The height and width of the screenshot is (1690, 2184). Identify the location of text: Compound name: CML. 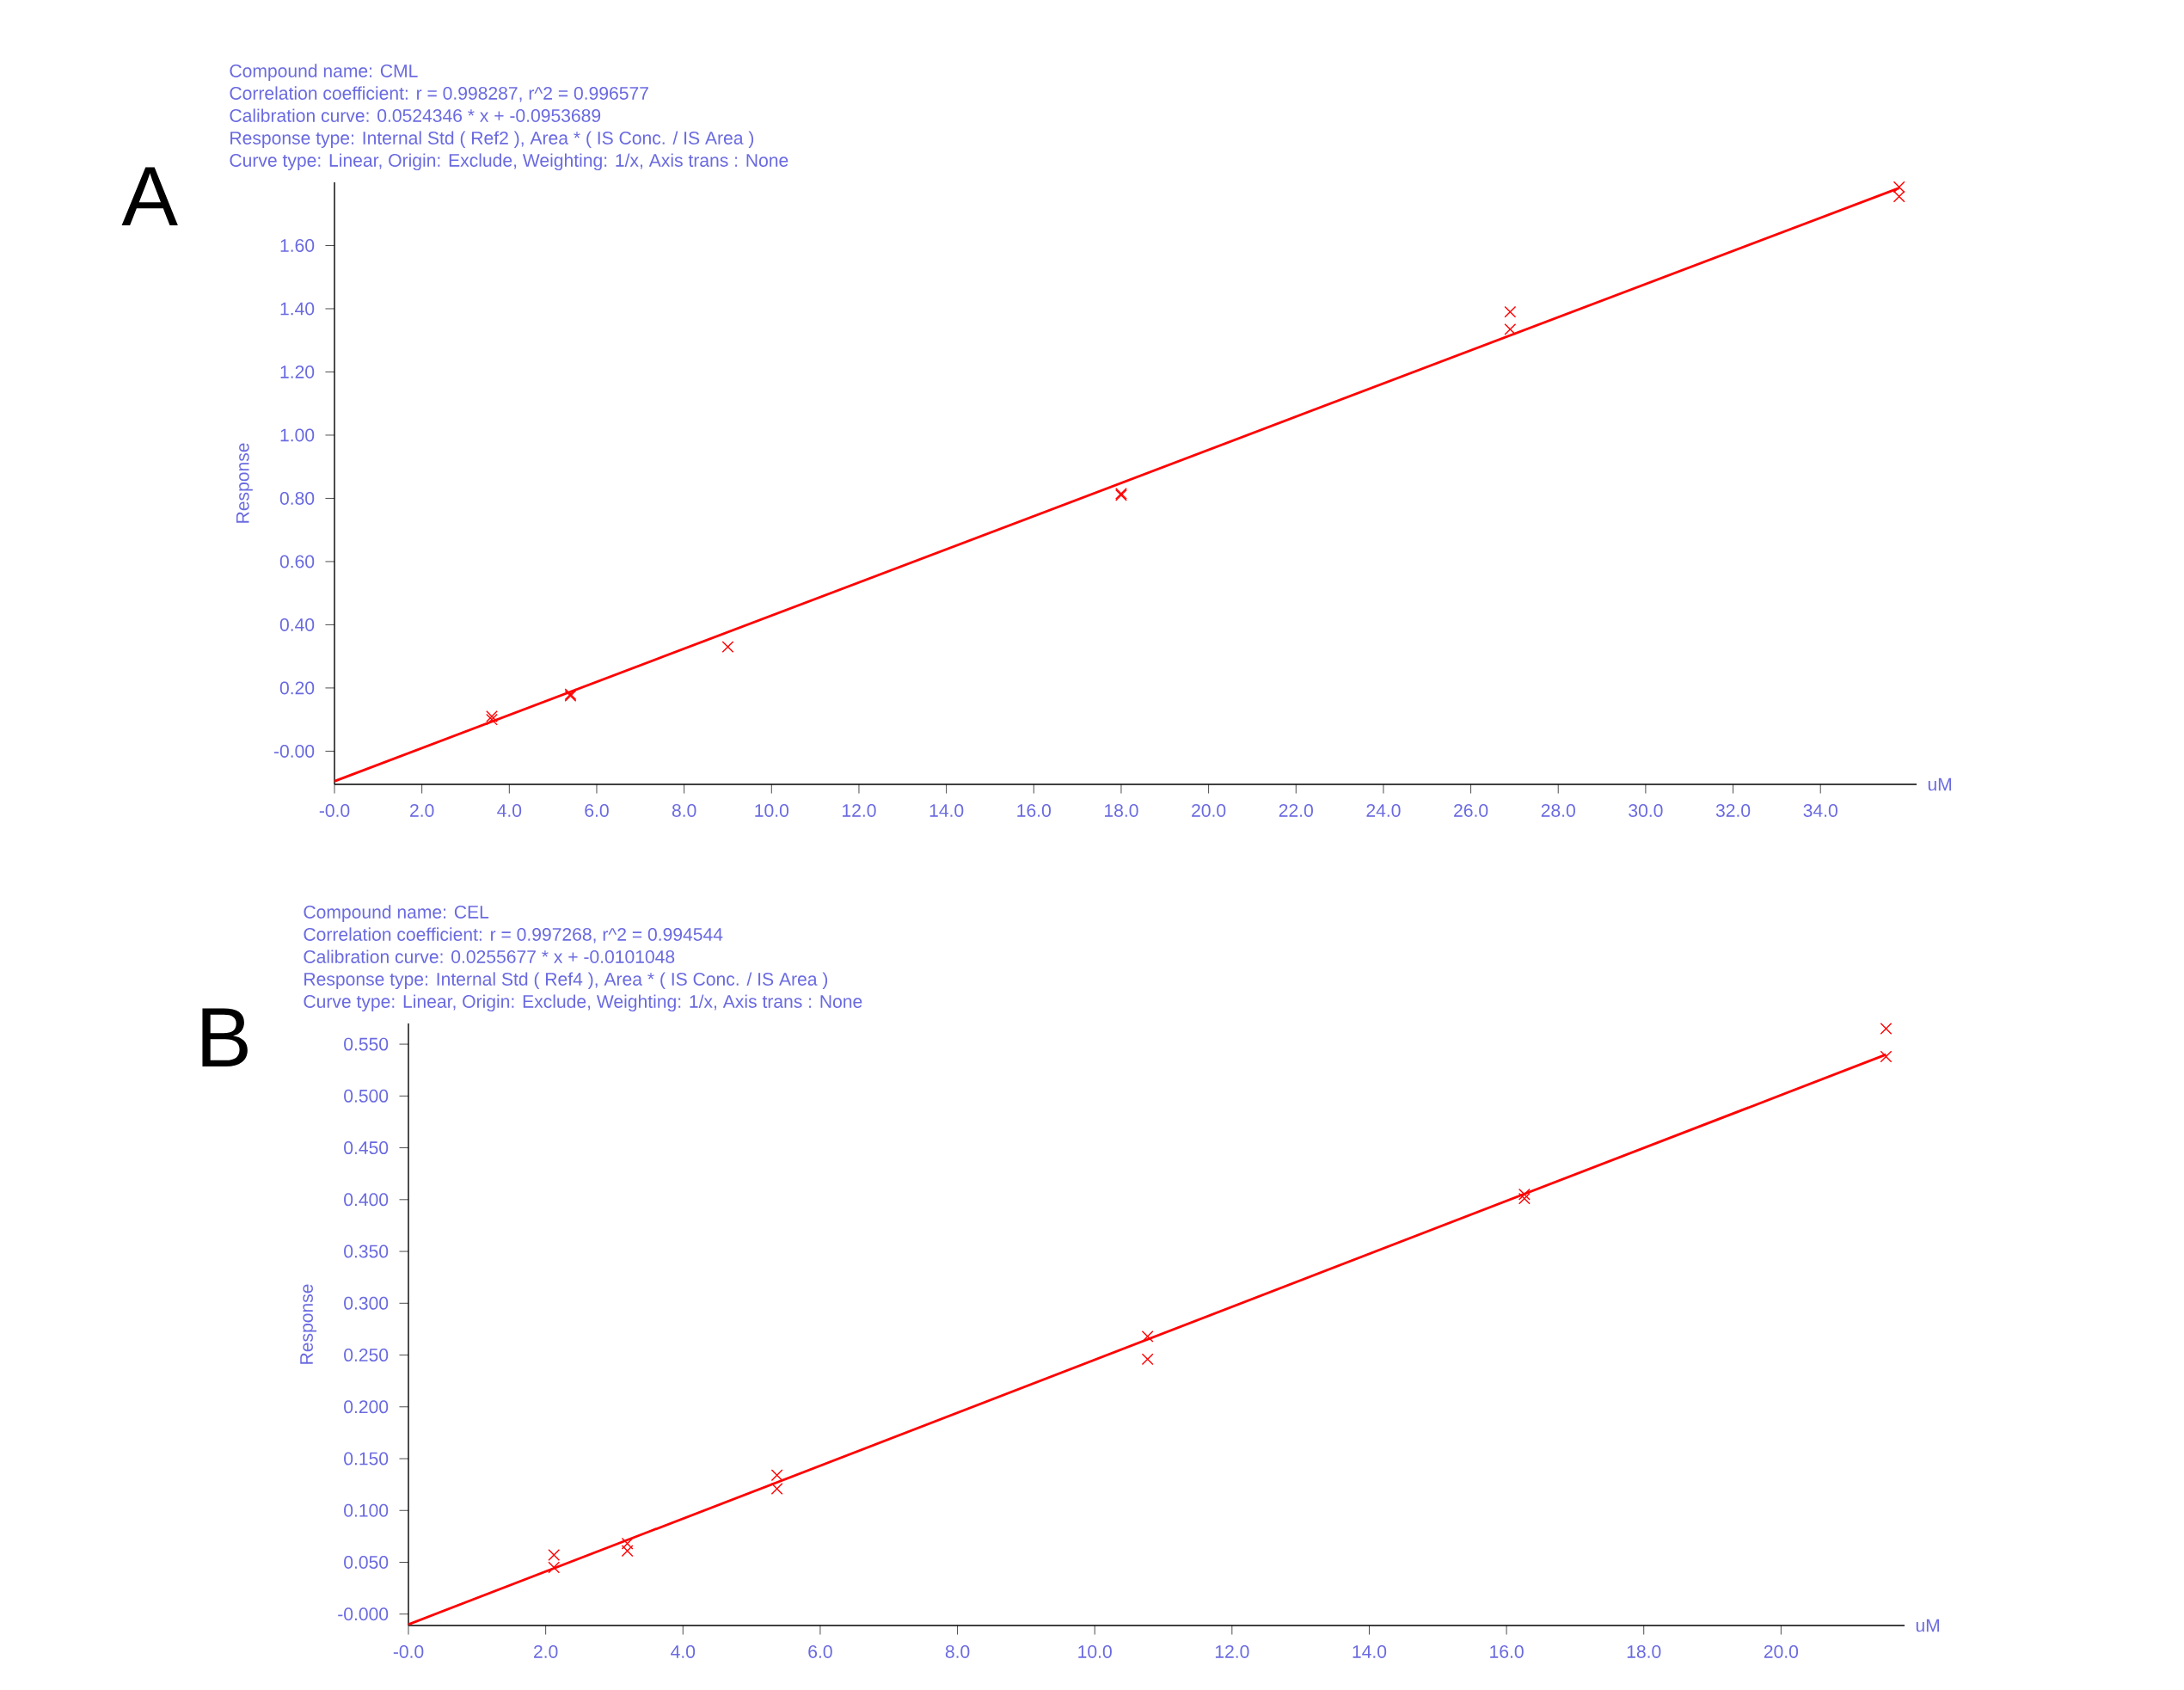
(324, 73).